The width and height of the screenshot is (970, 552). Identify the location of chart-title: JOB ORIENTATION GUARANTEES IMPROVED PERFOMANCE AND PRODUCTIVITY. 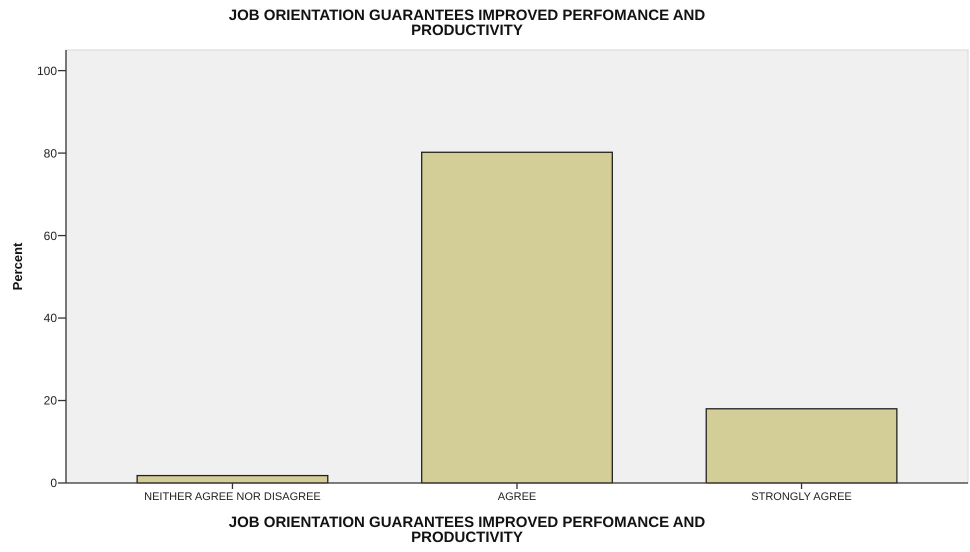
(467, 23).